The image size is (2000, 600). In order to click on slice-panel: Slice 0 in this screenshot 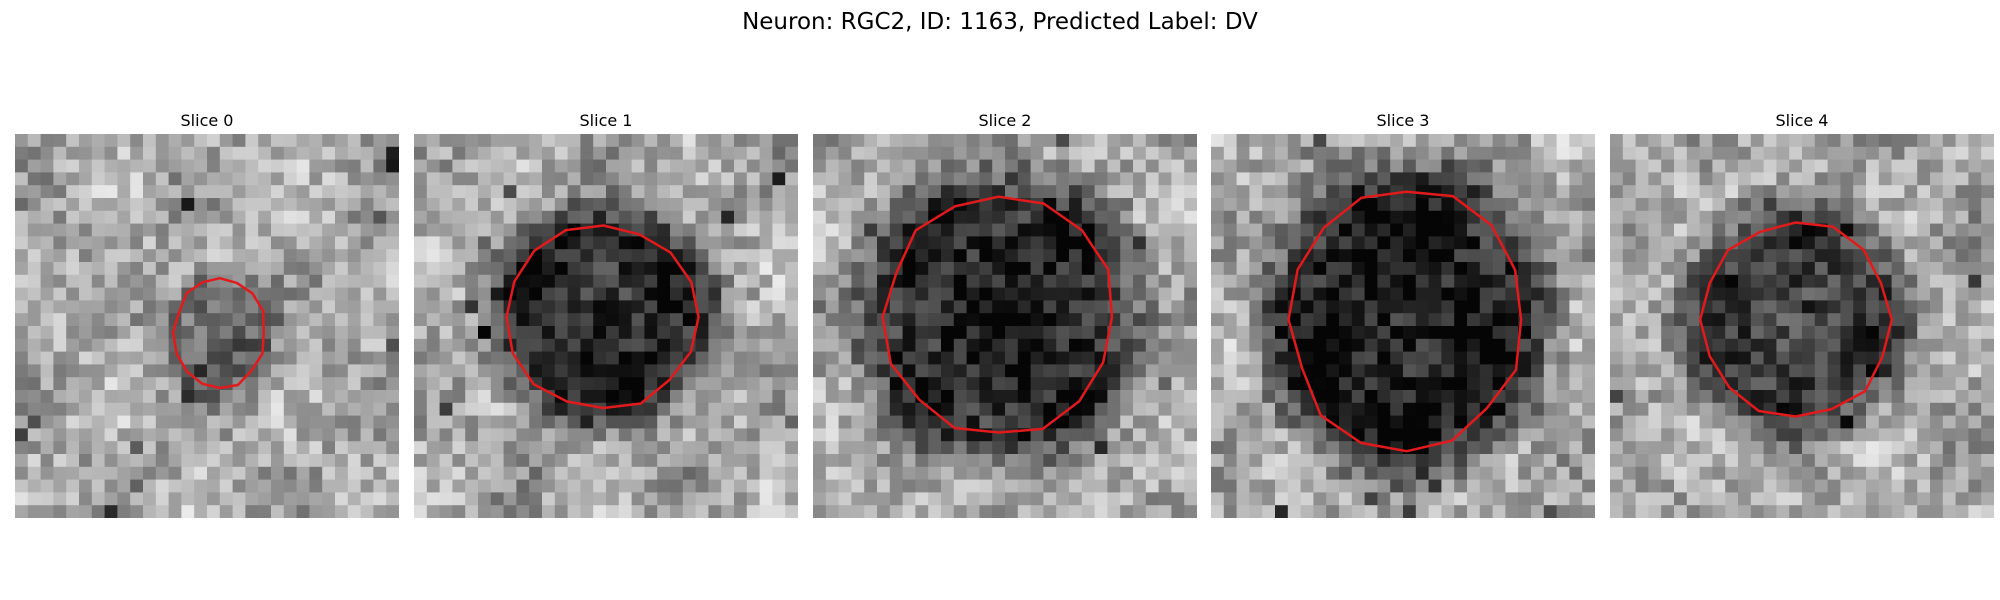, I will do `click(207, 313)`.